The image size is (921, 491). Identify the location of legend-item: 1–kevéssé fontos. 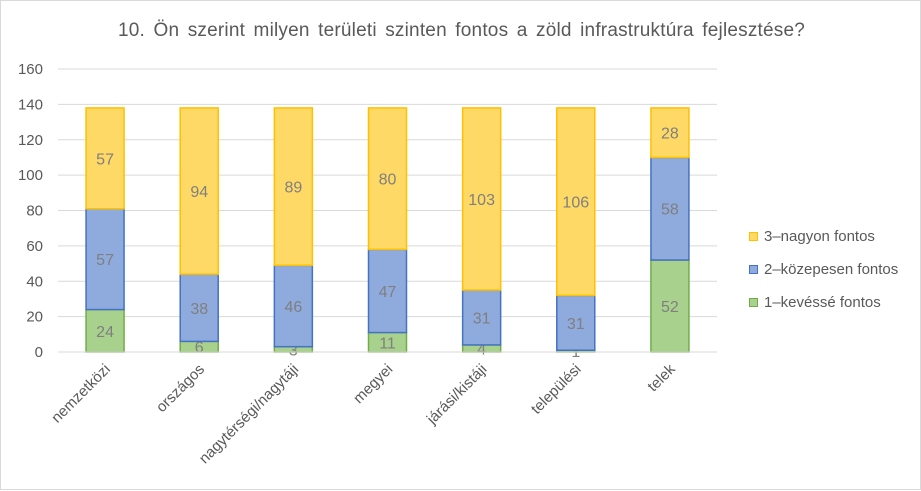
(823, 302).